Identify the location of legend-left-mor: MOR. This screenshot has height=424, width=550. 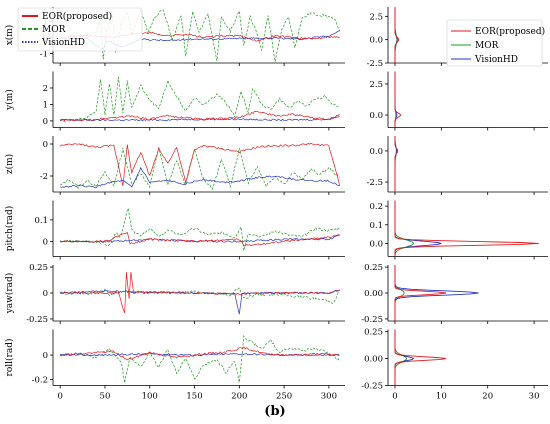
(54, 30).